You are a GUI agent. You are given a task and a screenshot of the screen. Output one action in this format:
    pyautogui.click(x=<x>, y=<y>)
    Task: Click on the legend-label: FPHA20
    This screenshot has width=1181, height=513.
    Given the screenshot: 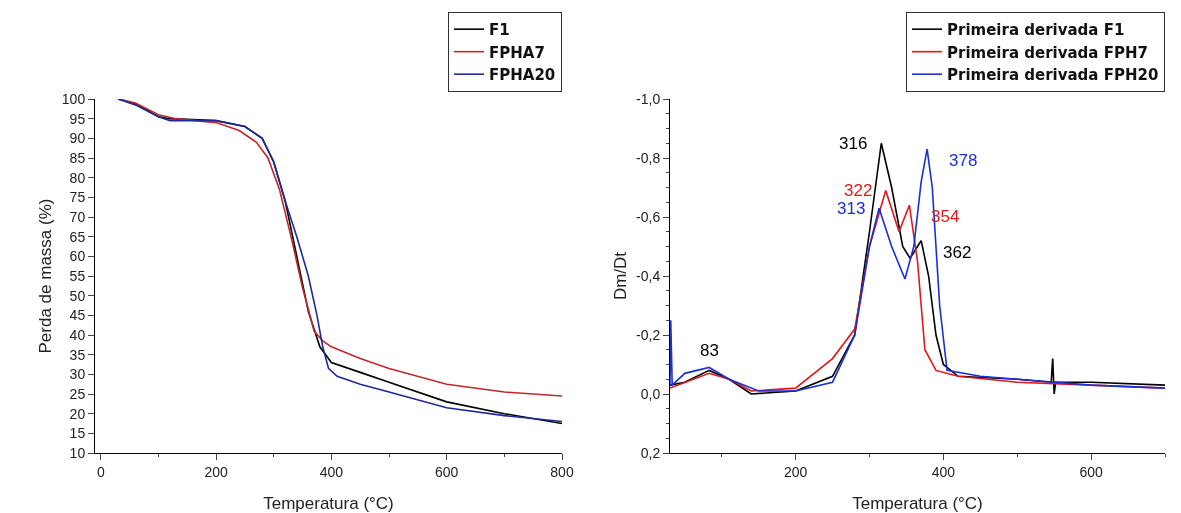 What is the action you would take?
    pyautogui.click(x=522, y=75)
    